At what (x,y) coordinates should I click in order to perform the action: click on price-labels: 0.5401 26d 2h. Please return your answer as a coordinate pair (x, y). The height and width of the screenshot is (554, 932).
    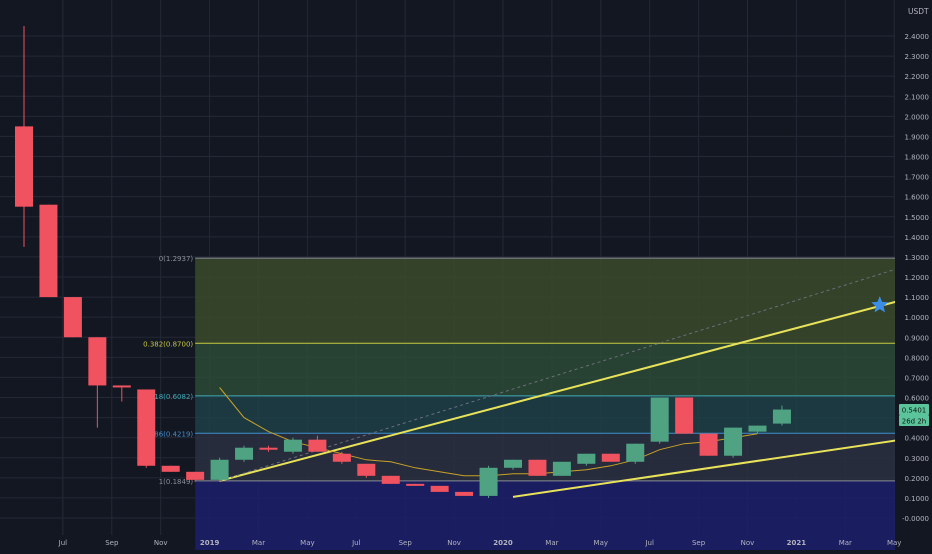
    Looking at the image, I should click on (914, 415).